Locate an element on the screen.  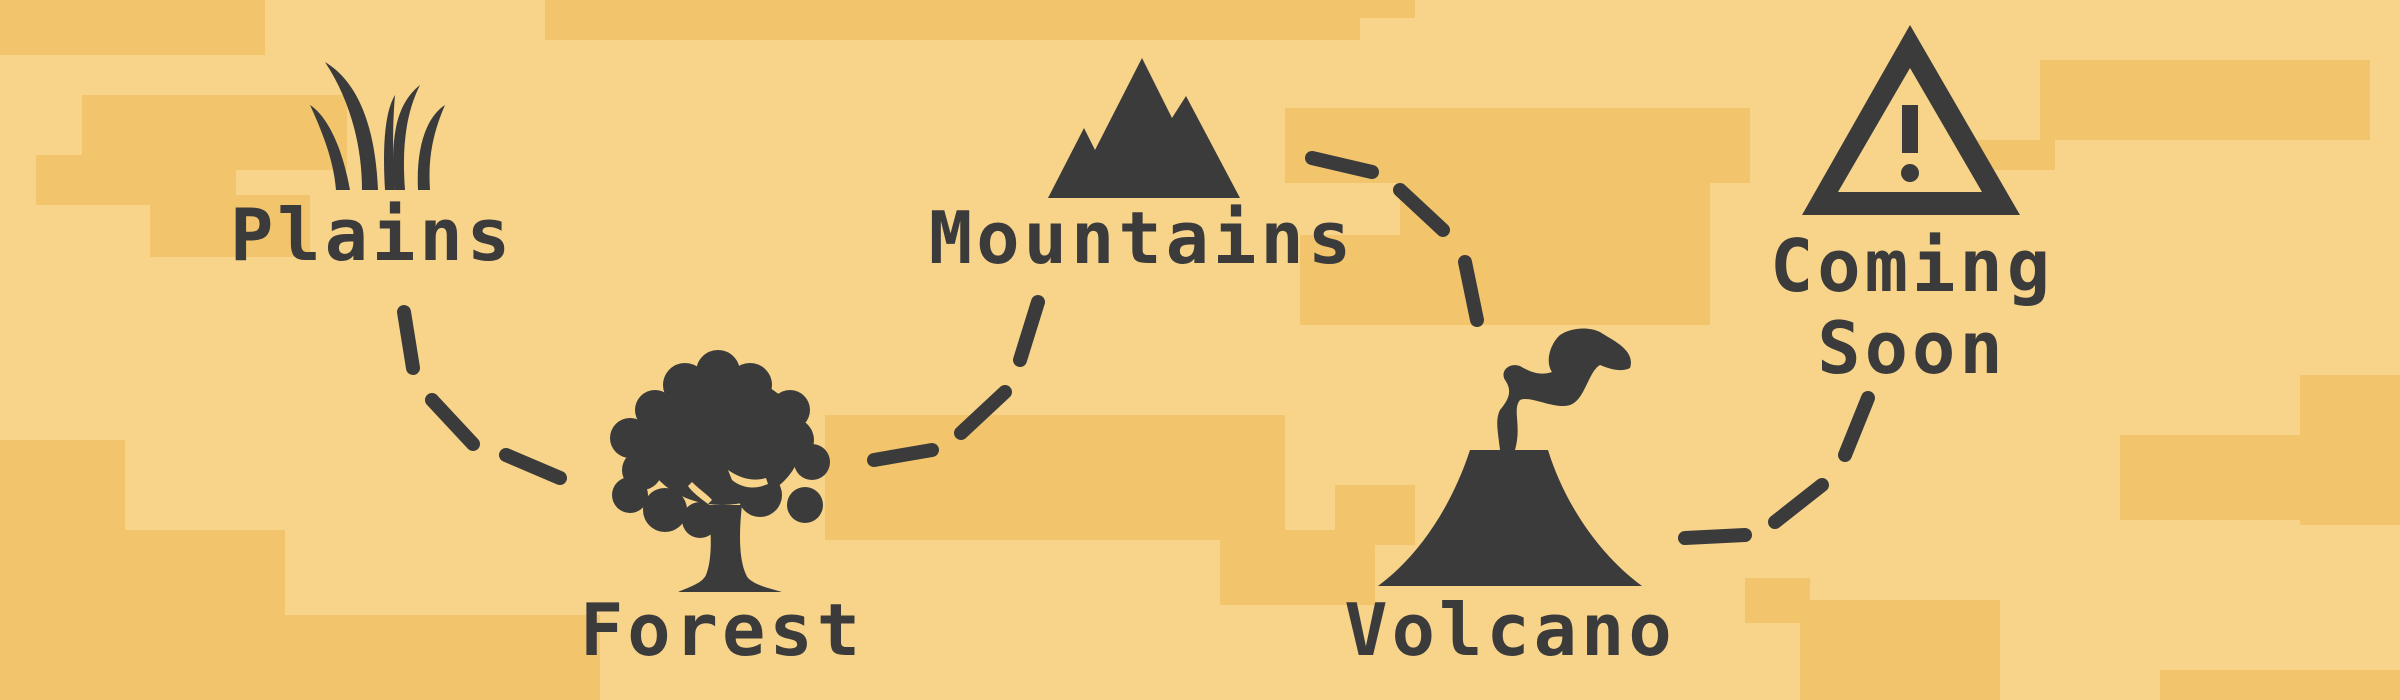
level-label-plains: Plains is located at coordinates (372, 235).